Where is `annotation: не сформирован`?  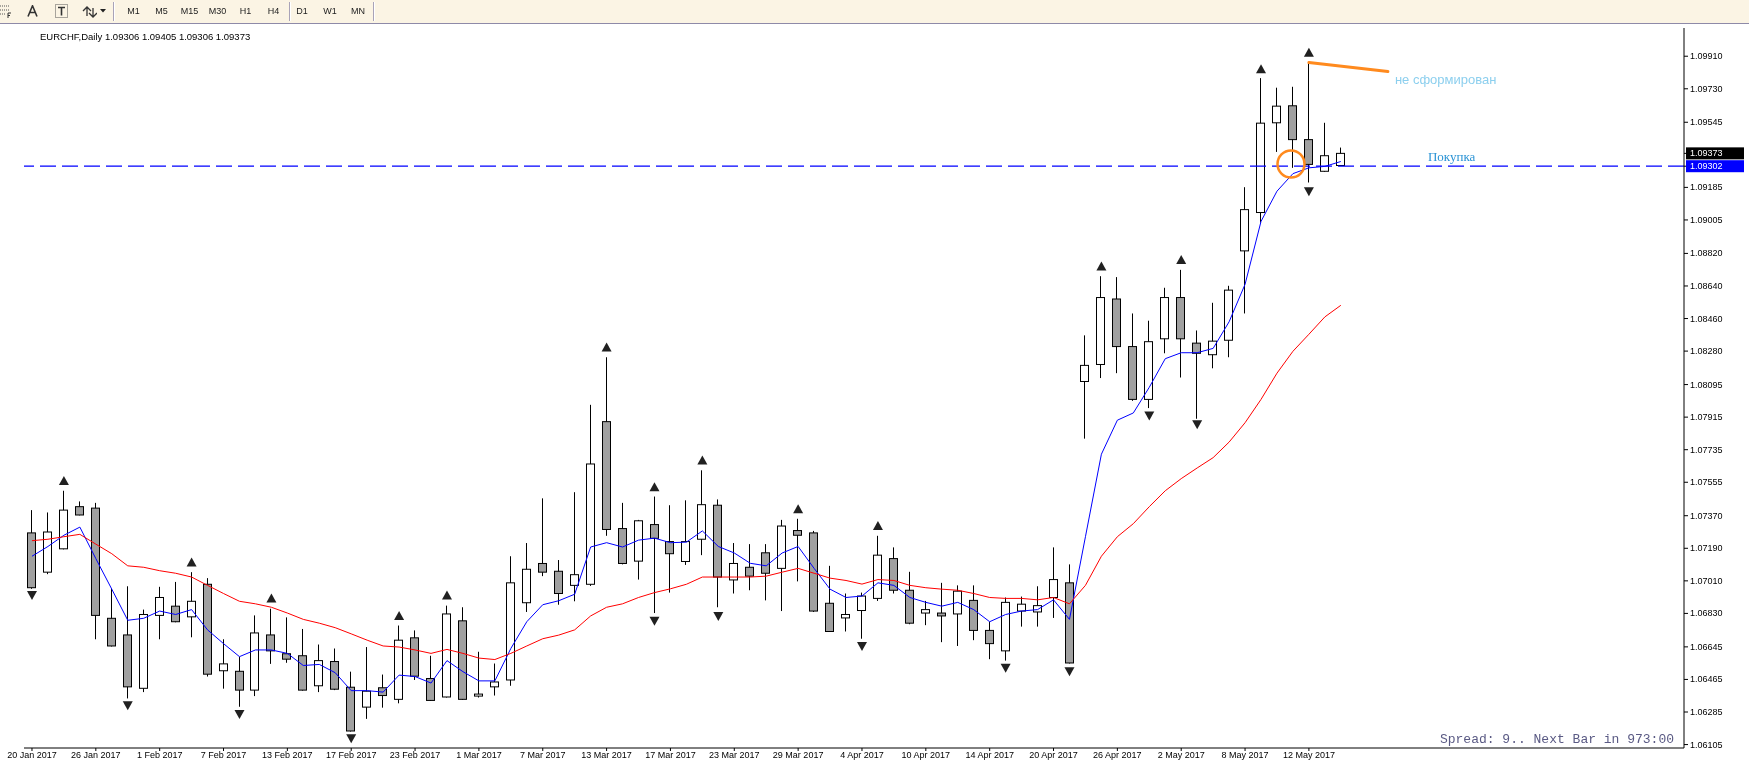
annotation: не сформирован is located at coordinates (1445, 80).